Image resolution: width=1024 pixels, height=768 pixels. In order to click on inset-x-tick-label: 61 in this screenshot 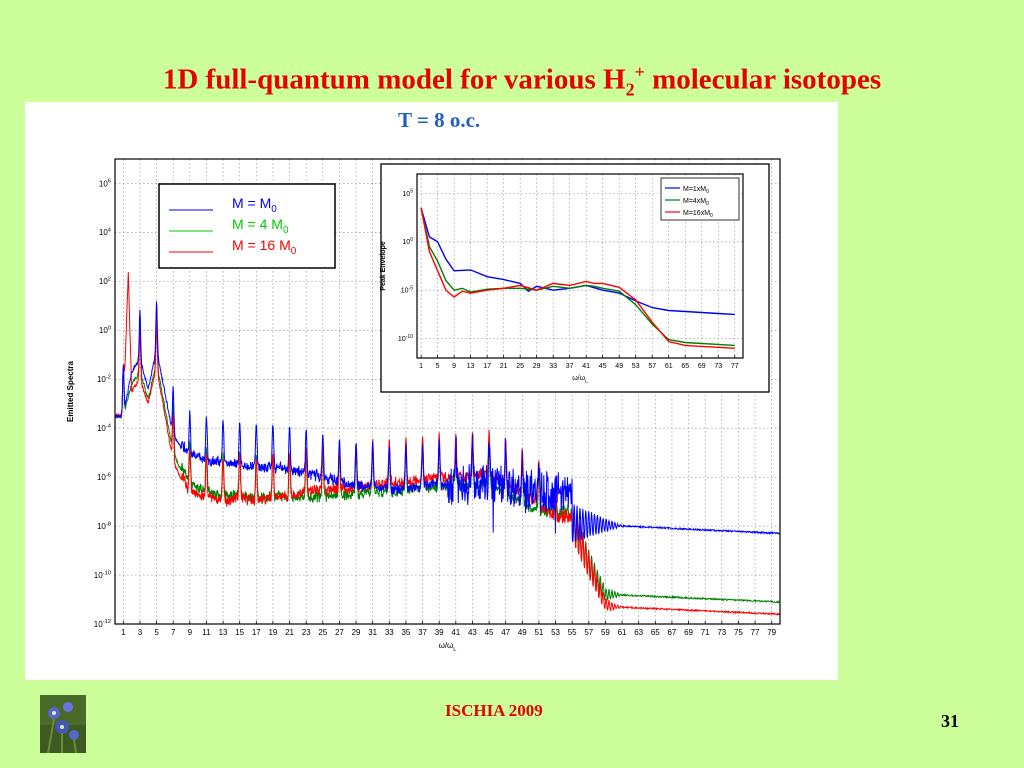, I will do `click(669, 366)`.